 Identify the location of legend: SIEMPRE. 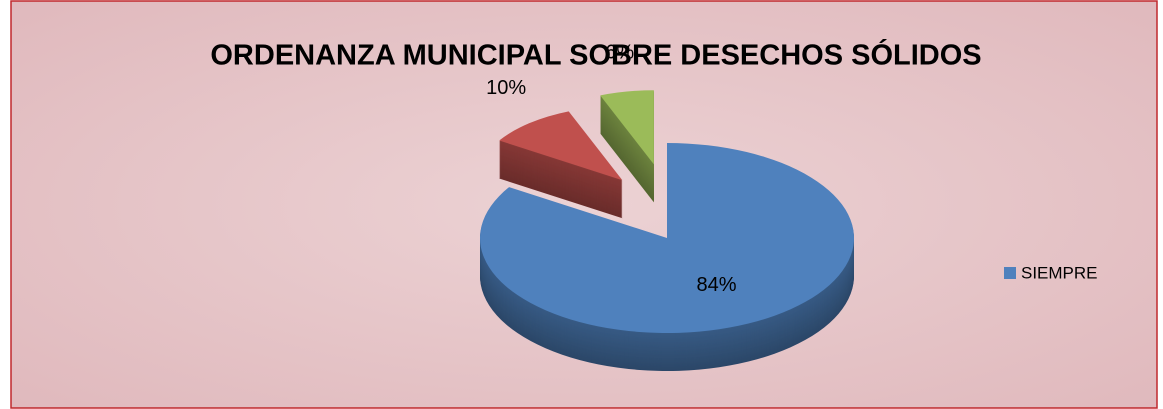
(1051, 272).